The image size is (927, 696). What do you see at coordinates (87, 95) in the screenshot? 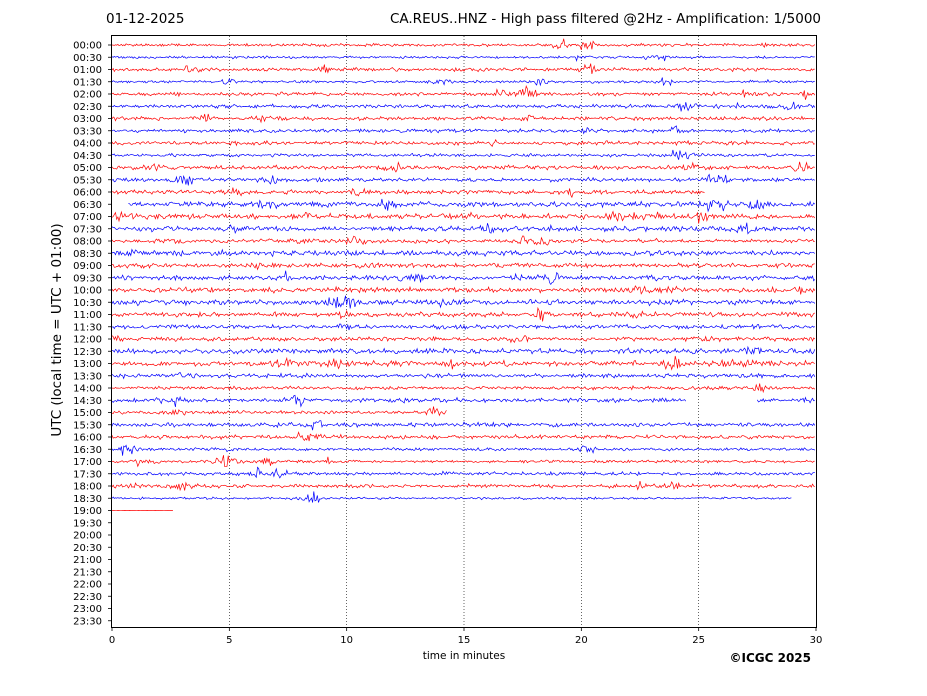
I see `y-tick-label: 02:00` at bounding box center [87, 95].